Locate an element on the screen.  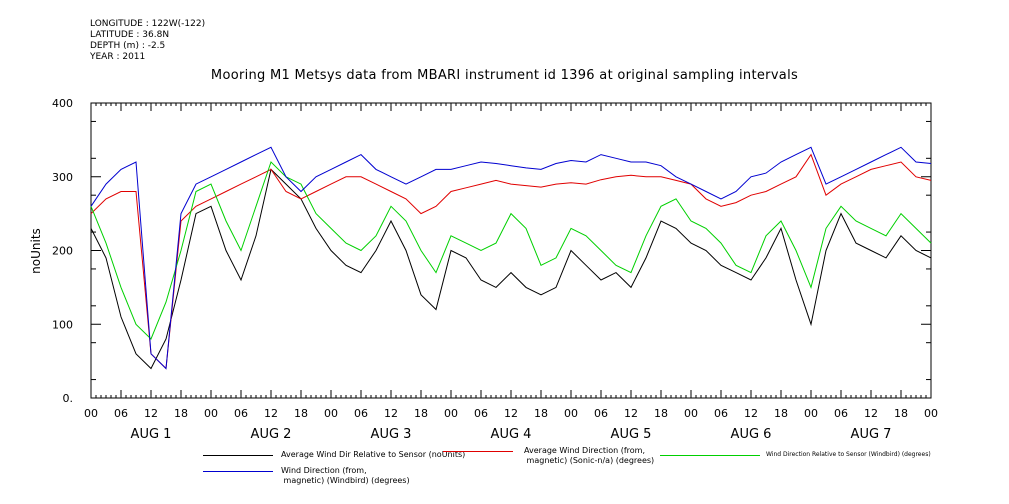
day-label: AUG 2 is located at coordinates (271, 434).